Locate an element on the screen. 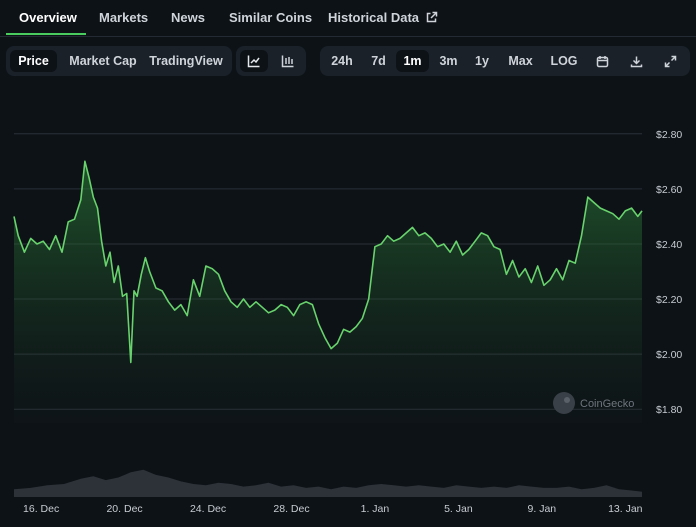  x-tick-label-1: 20. Dec is located at coordinates (124, 509).